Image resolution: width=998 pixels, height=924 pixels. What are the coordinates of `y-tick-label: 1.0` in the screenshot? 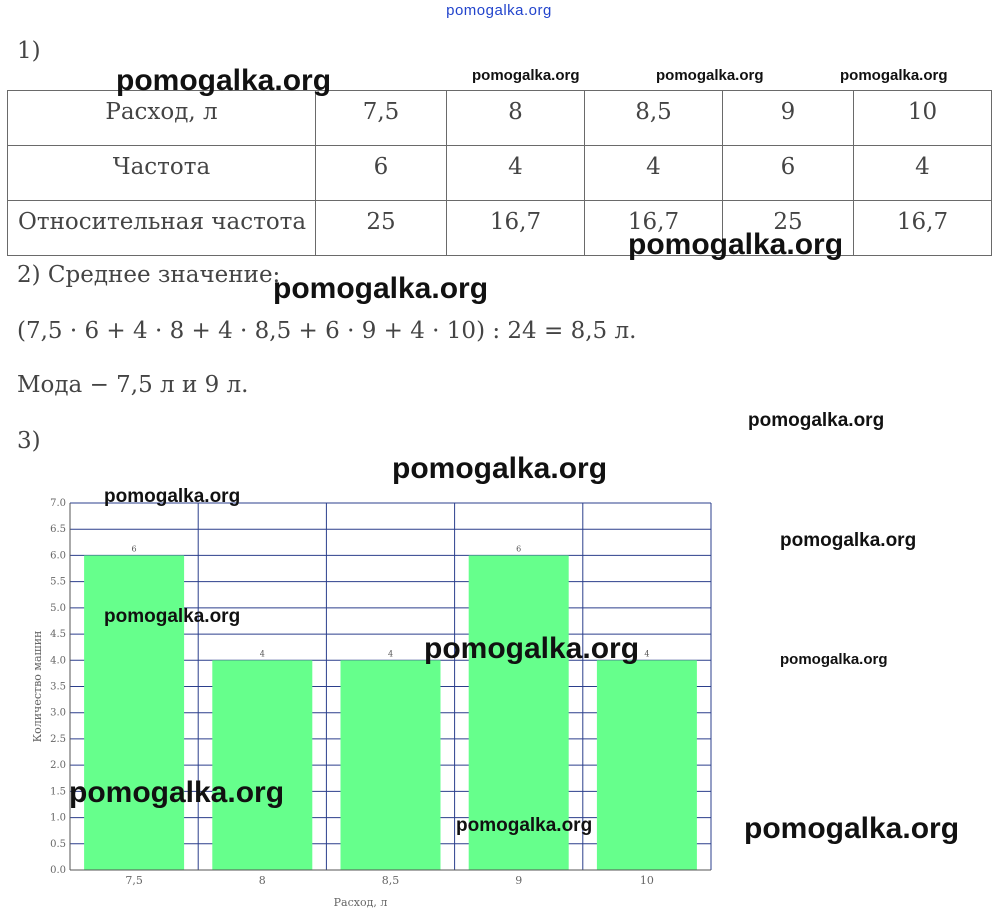 It's located at (58, 818).